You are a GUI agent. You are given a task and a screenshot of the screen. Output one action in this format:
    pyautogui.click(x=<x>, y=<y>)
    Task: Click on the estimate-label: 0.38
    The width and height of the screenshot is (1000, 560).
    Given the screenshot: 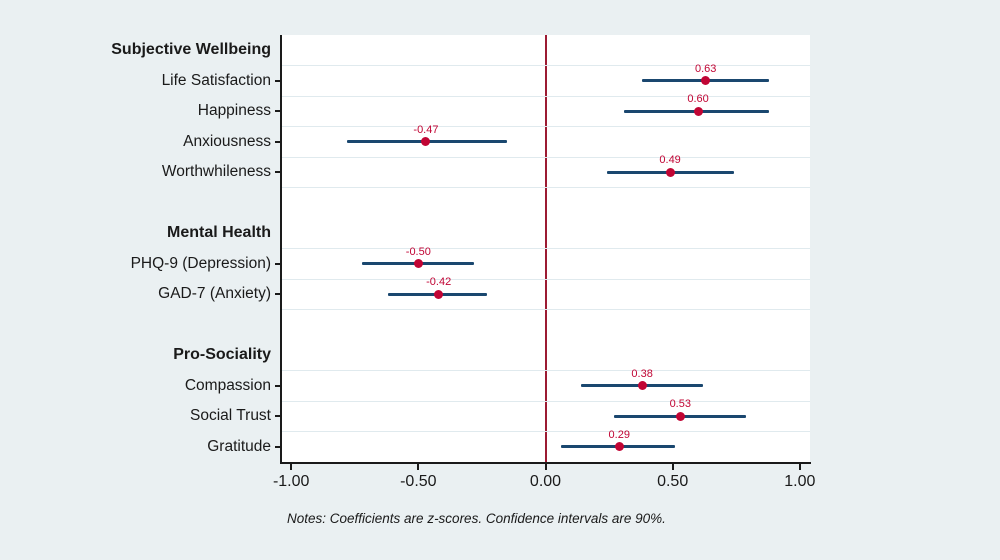 What is the action you would take?
    pyautogui.click(x=642, y=373)
    